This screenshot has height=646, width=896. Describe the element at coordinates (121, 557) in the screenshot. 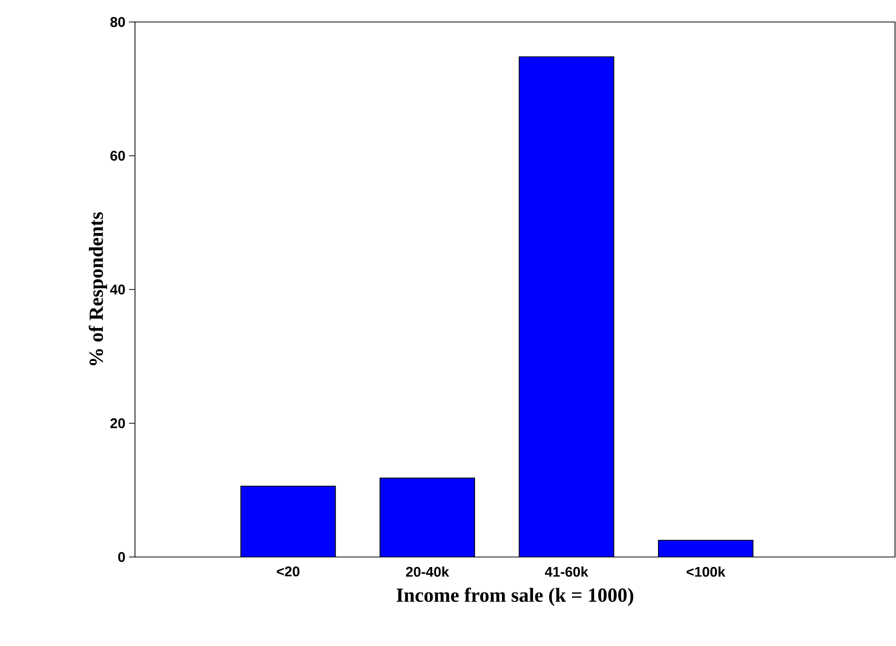

I see `y-tick-label: 0` at that location.